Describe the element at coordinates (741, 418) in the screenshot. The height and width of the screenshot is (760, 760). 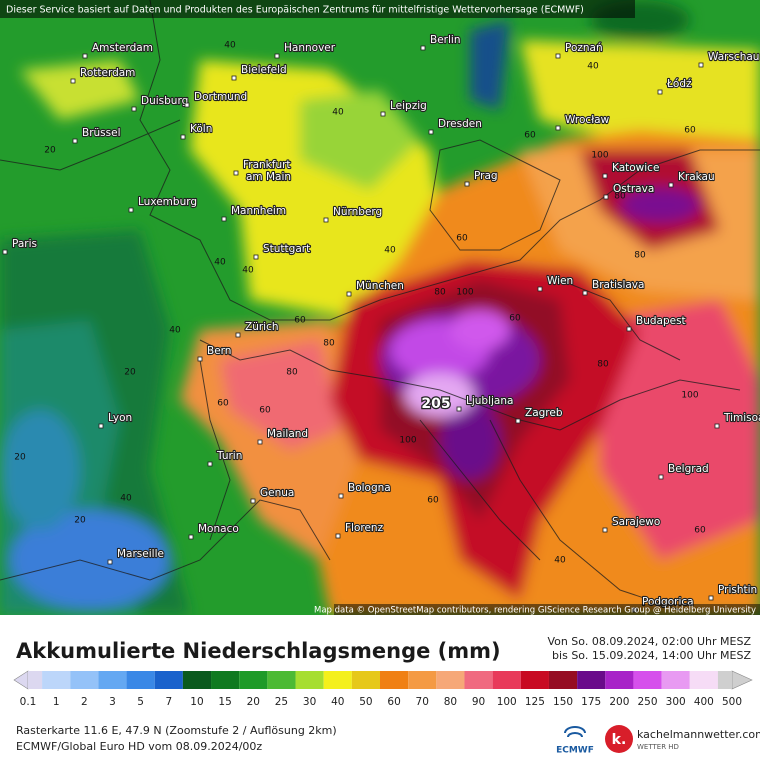
I see `city-label: Timisoa` at that location.